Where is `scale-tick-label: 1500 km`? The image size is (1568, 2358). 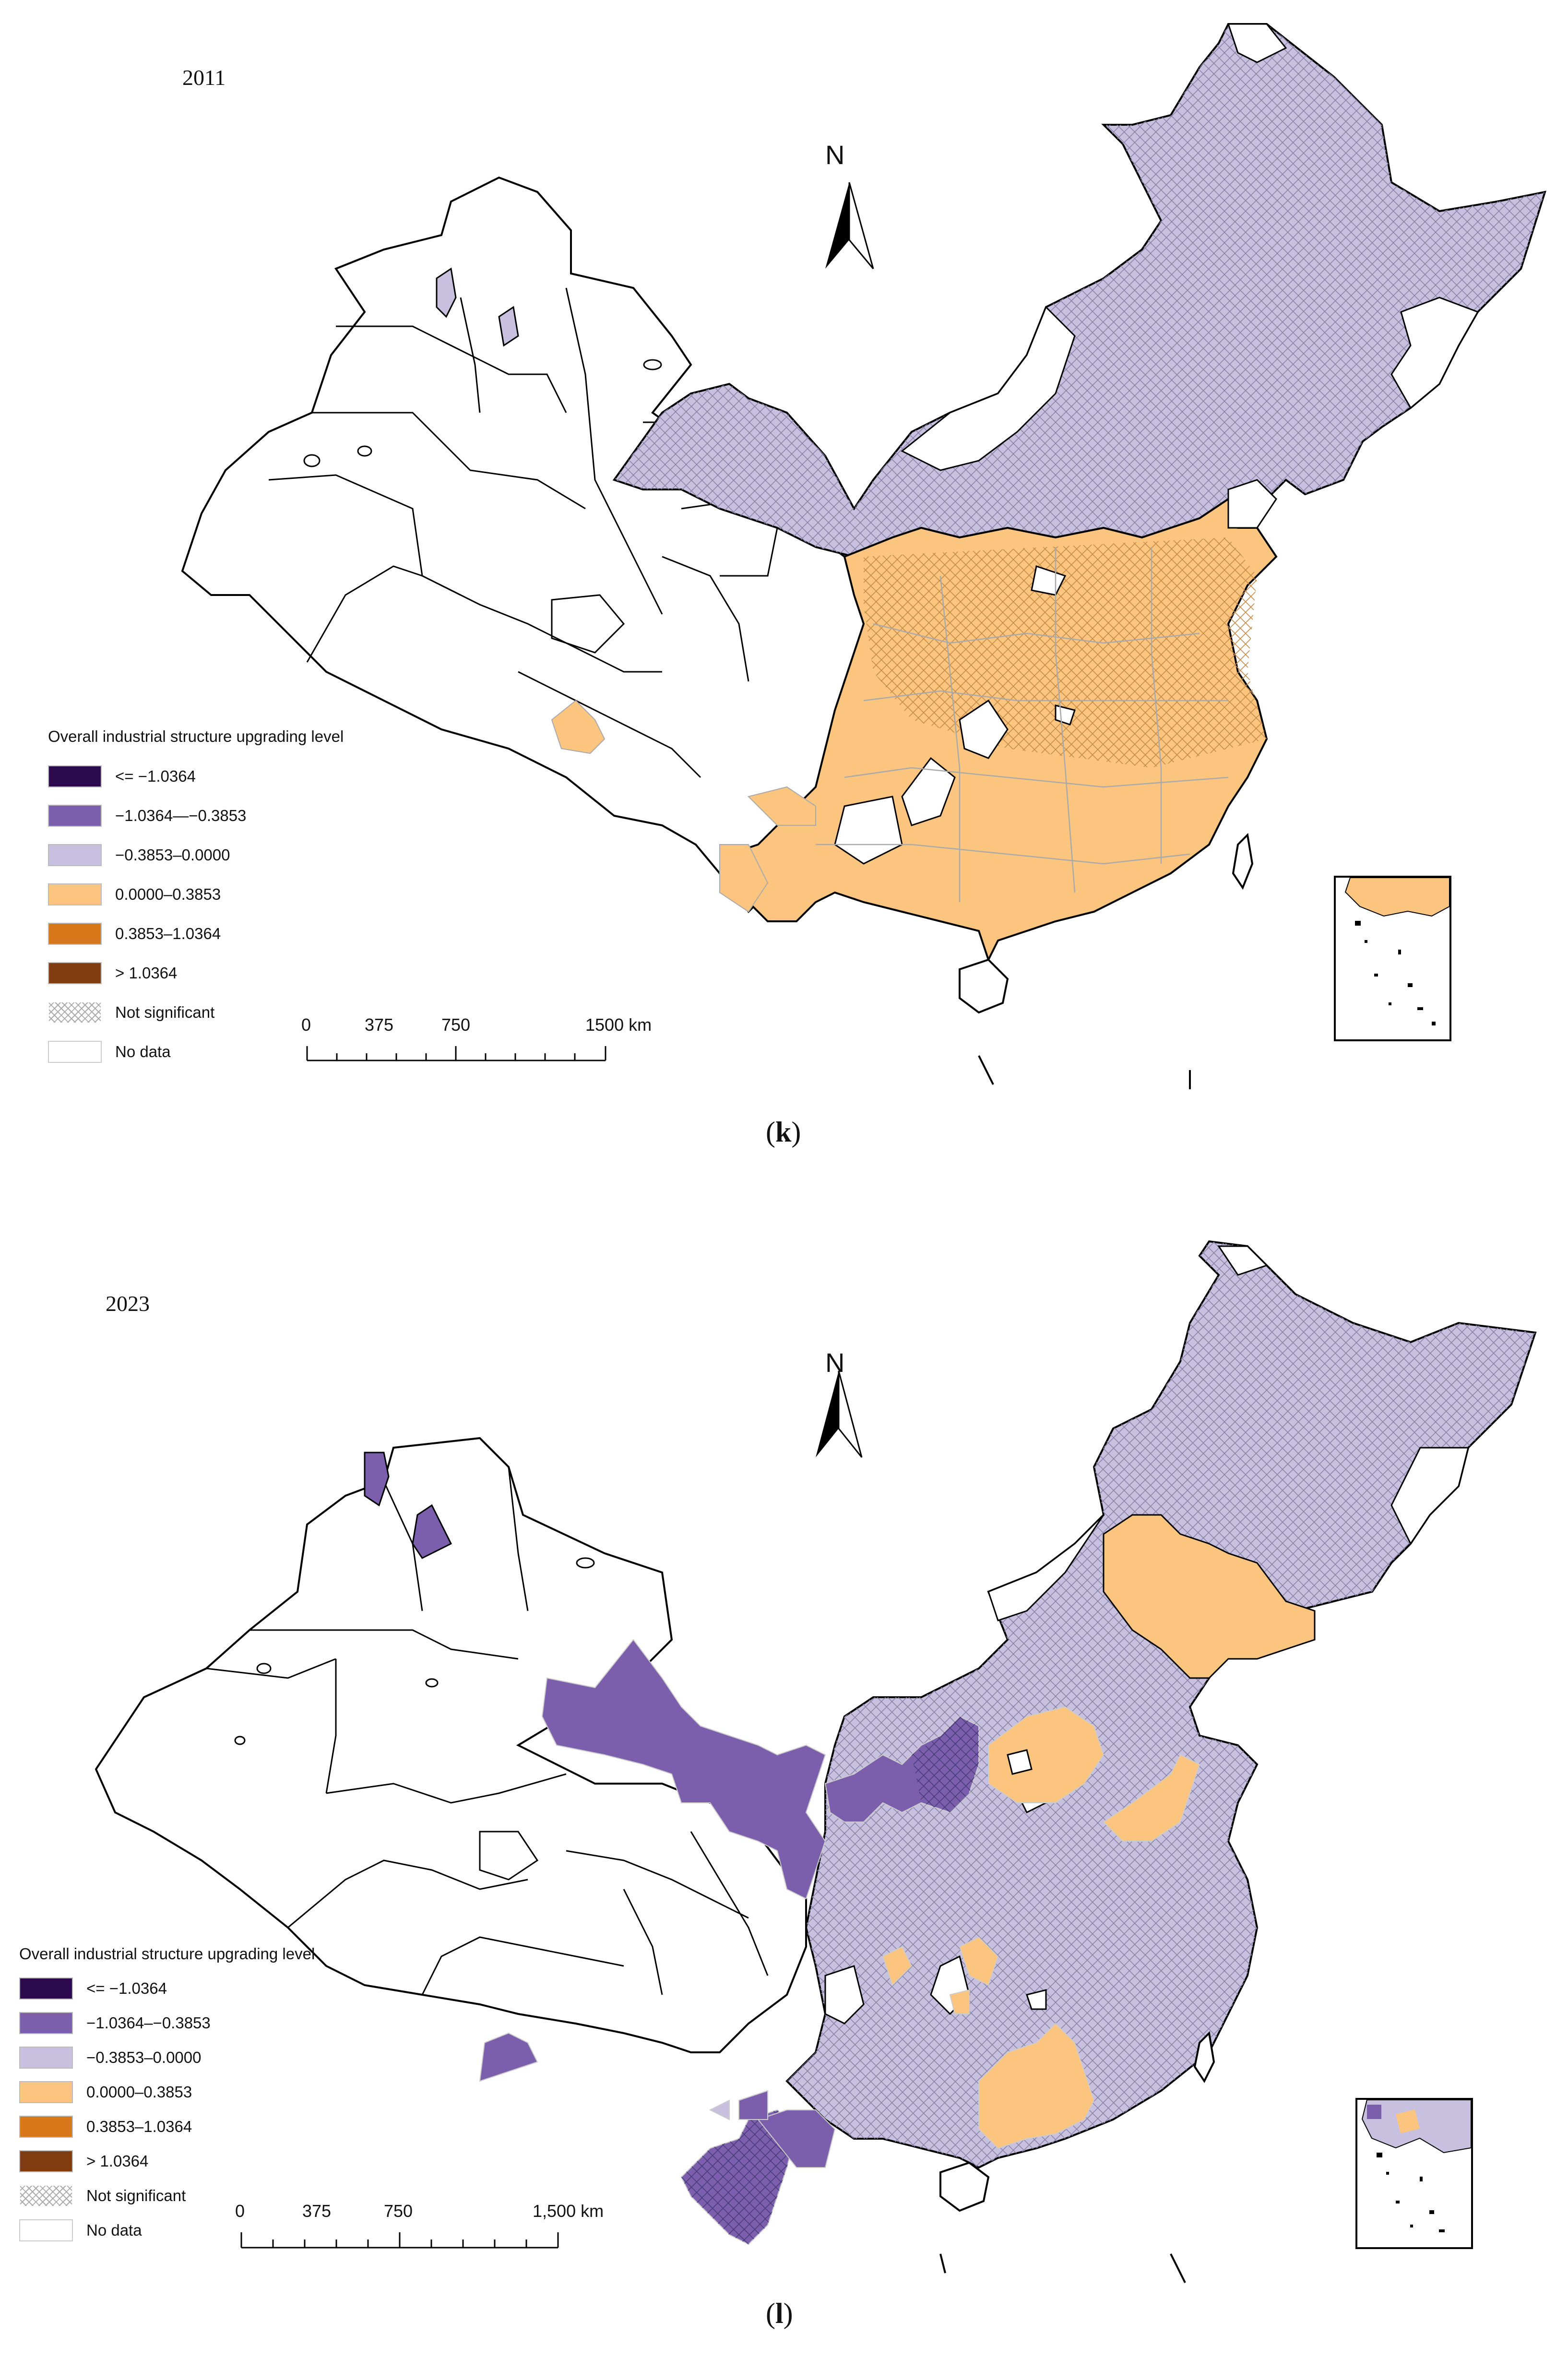
scale-tick-label: 1500 km is located at coordinates (618, 1025).